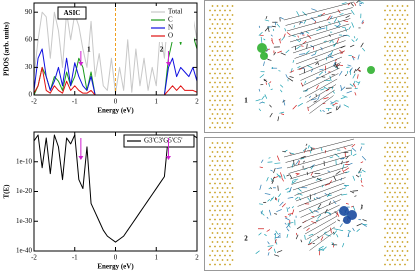  What do you see at coordinates (7, 191) in the screenshot?
I see `y-axis-label: T(E)` at bounding box center [7, 191].